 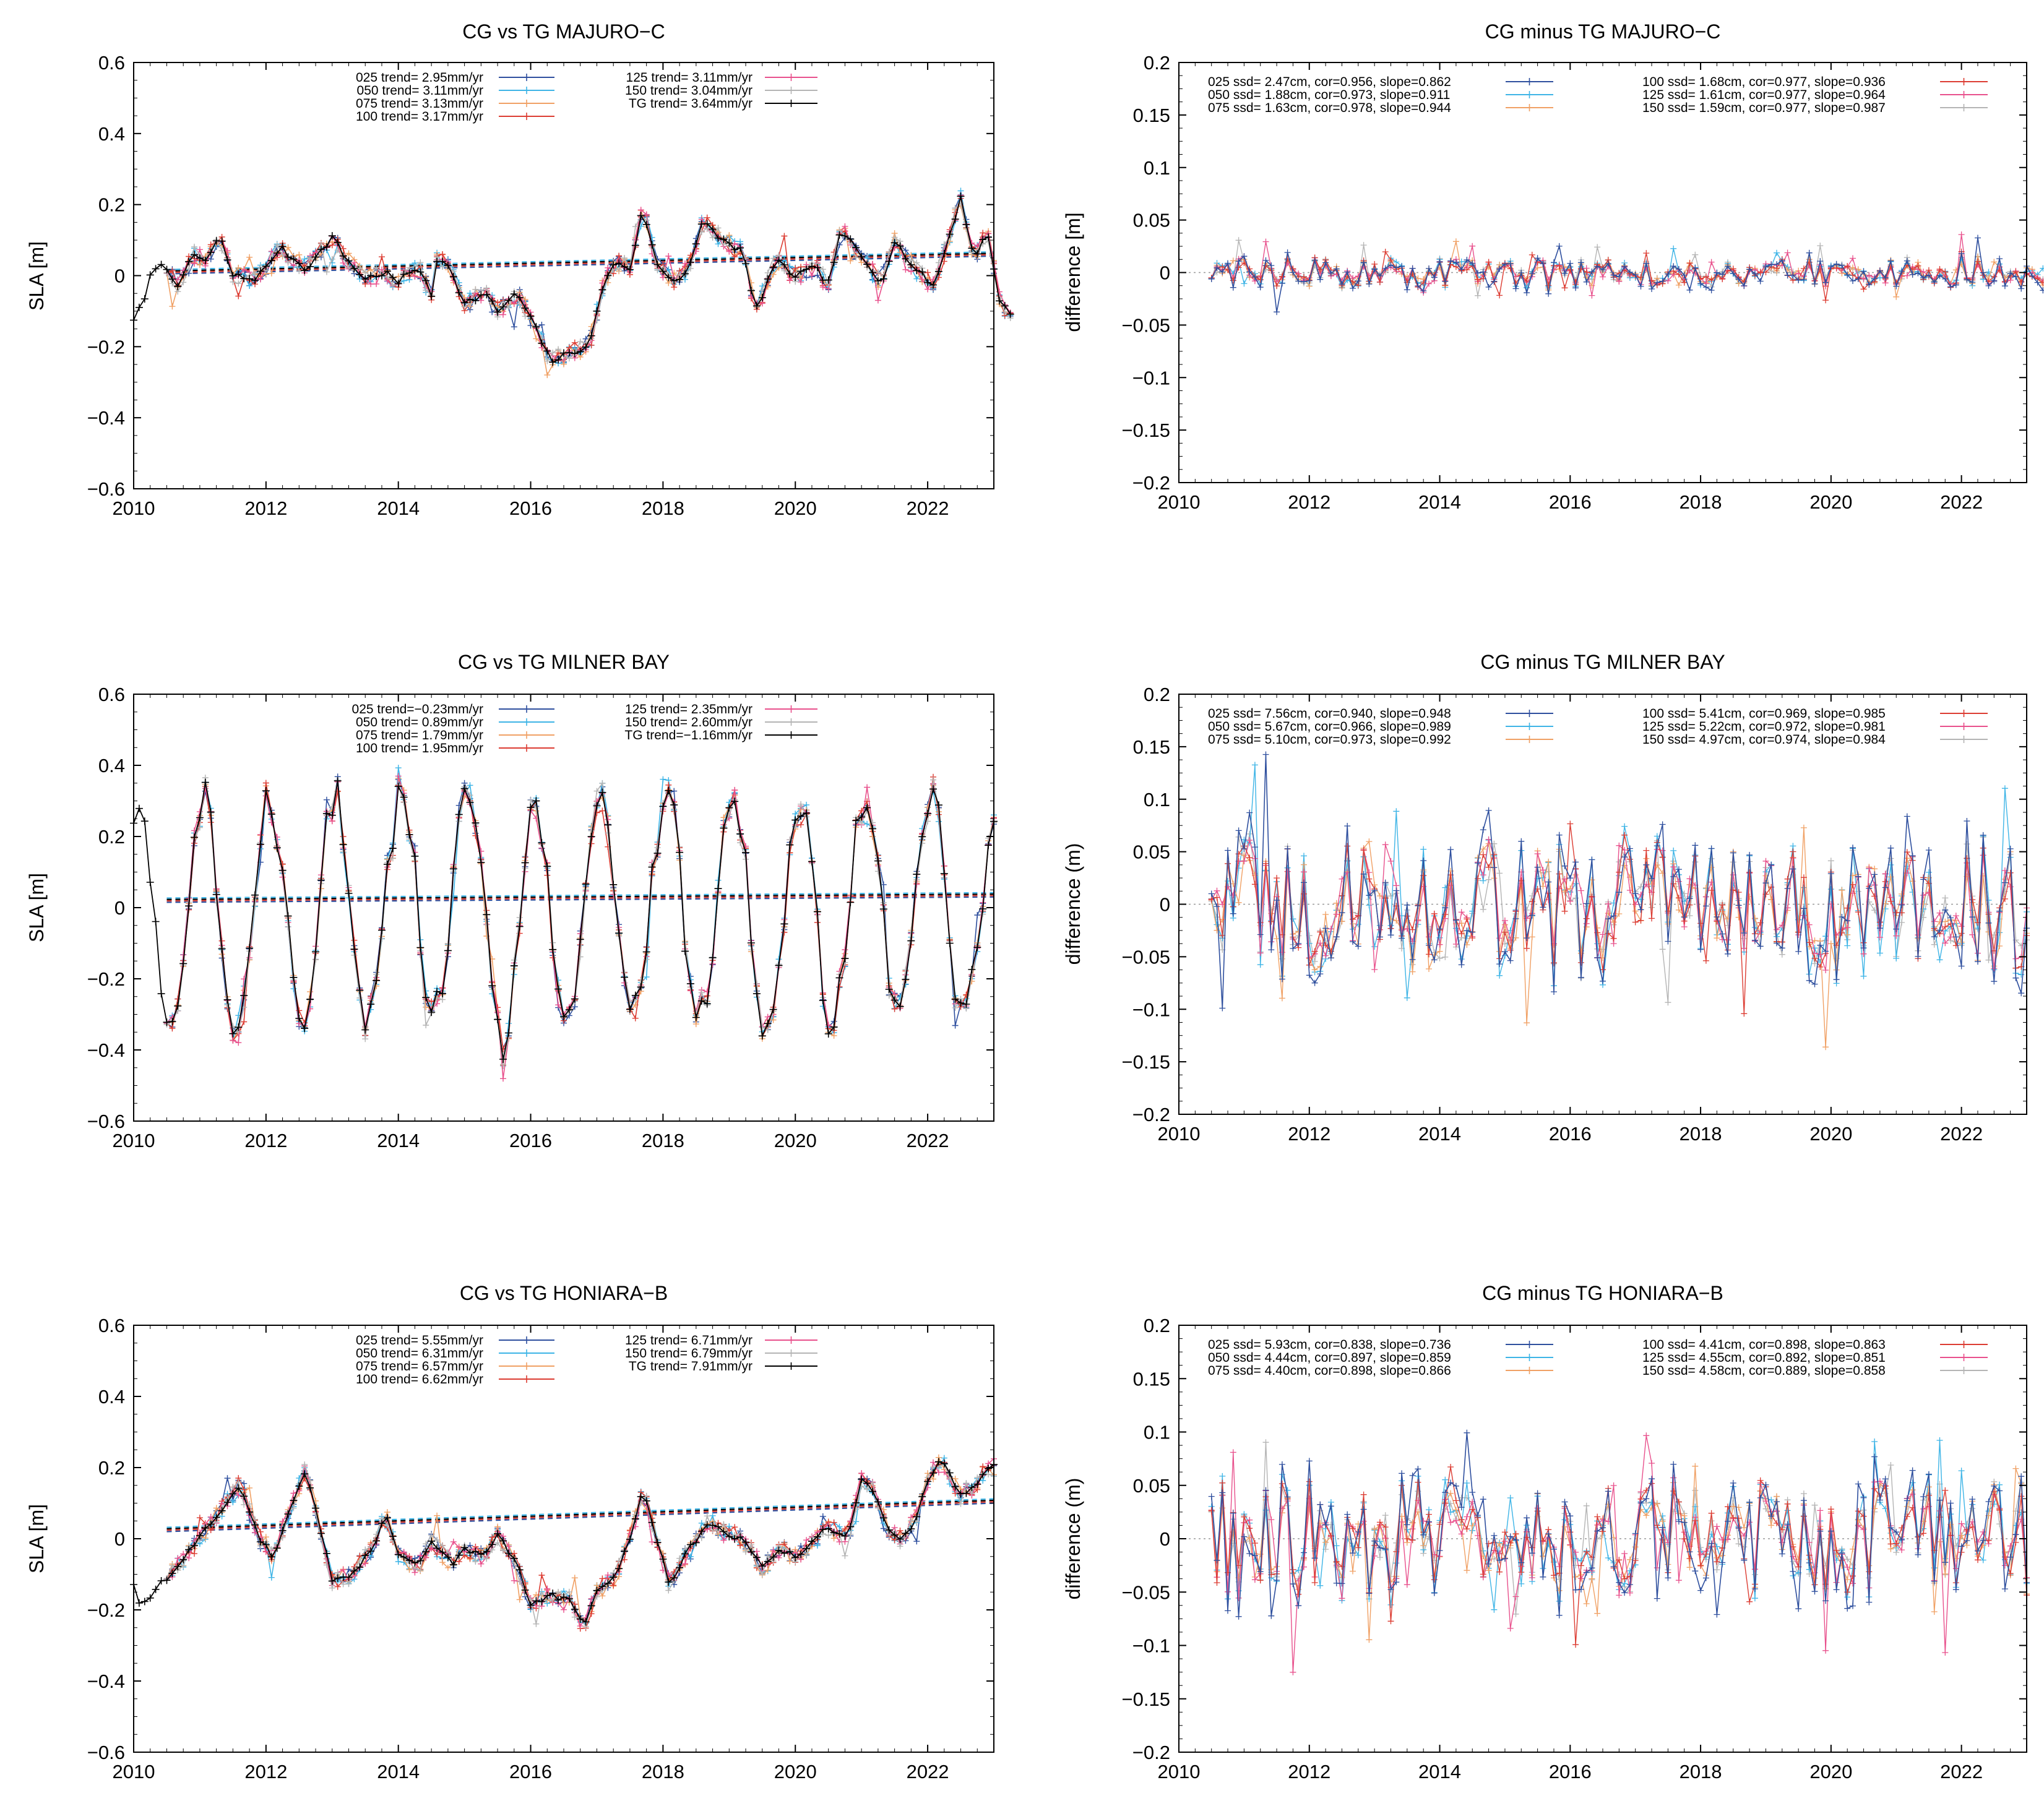 What do you see at coordinates (1764, 95) in the screenshot?
I see `legend-entry: 125 ssd= 1.61cm, cor=0.977, slope=0.964` at bounding box center [1764, 95].